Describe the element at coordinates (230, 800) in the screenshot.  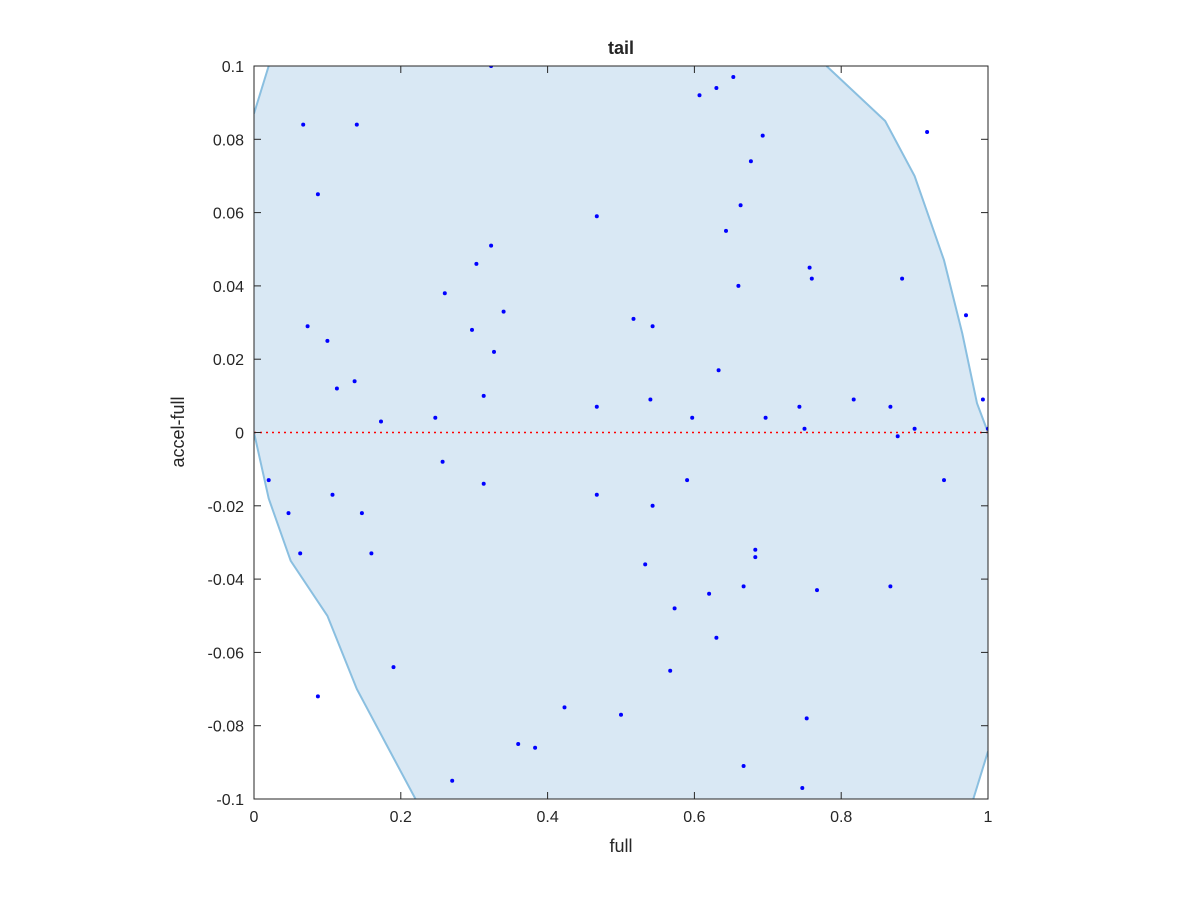
I see `y-tick-label: -0.1` at that location.